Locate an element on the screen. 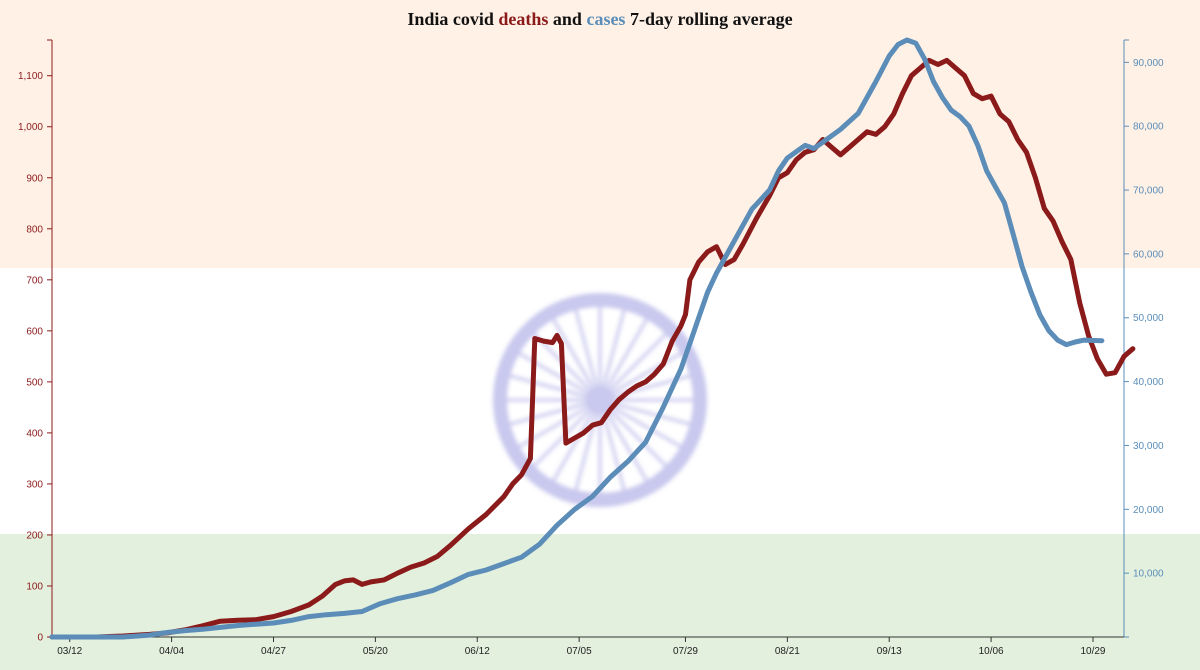  right-y-tick-label: 50,000 is located at coordinates (1148, 318).